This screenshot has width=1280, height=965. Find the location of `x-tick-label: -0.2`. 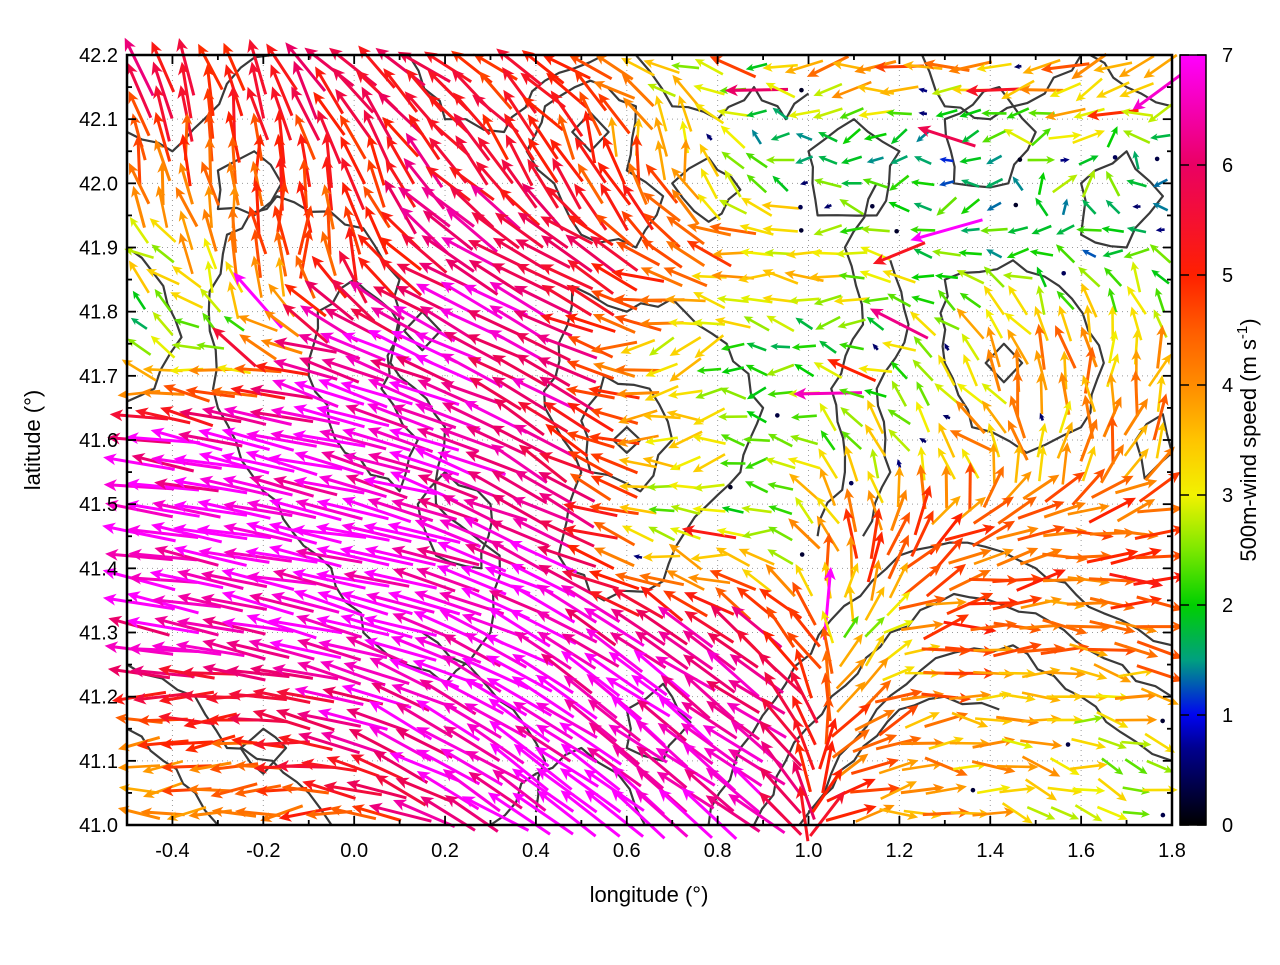

x-tick-label: -0.2 is located at coordinates (263, 851).